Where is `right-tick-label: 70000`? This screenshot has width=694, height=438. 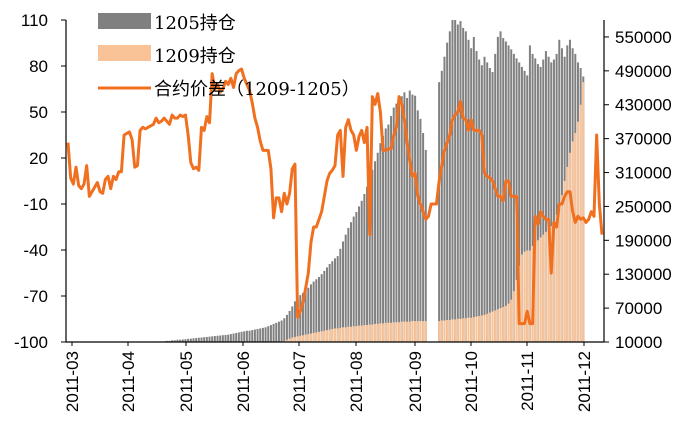
right-tick-label: 70000 is located at coordinates (638, 308).